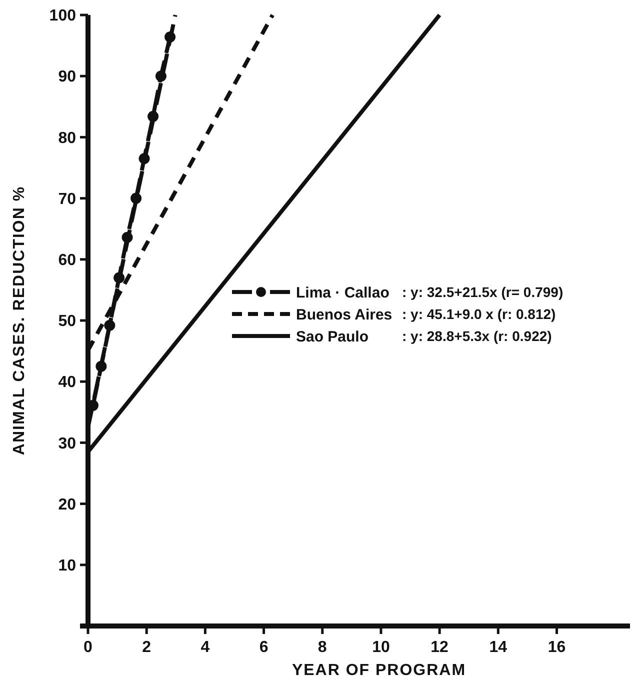 The image size is (633, 687). I want to click on y-tick-label: 70, so click(67, 199).